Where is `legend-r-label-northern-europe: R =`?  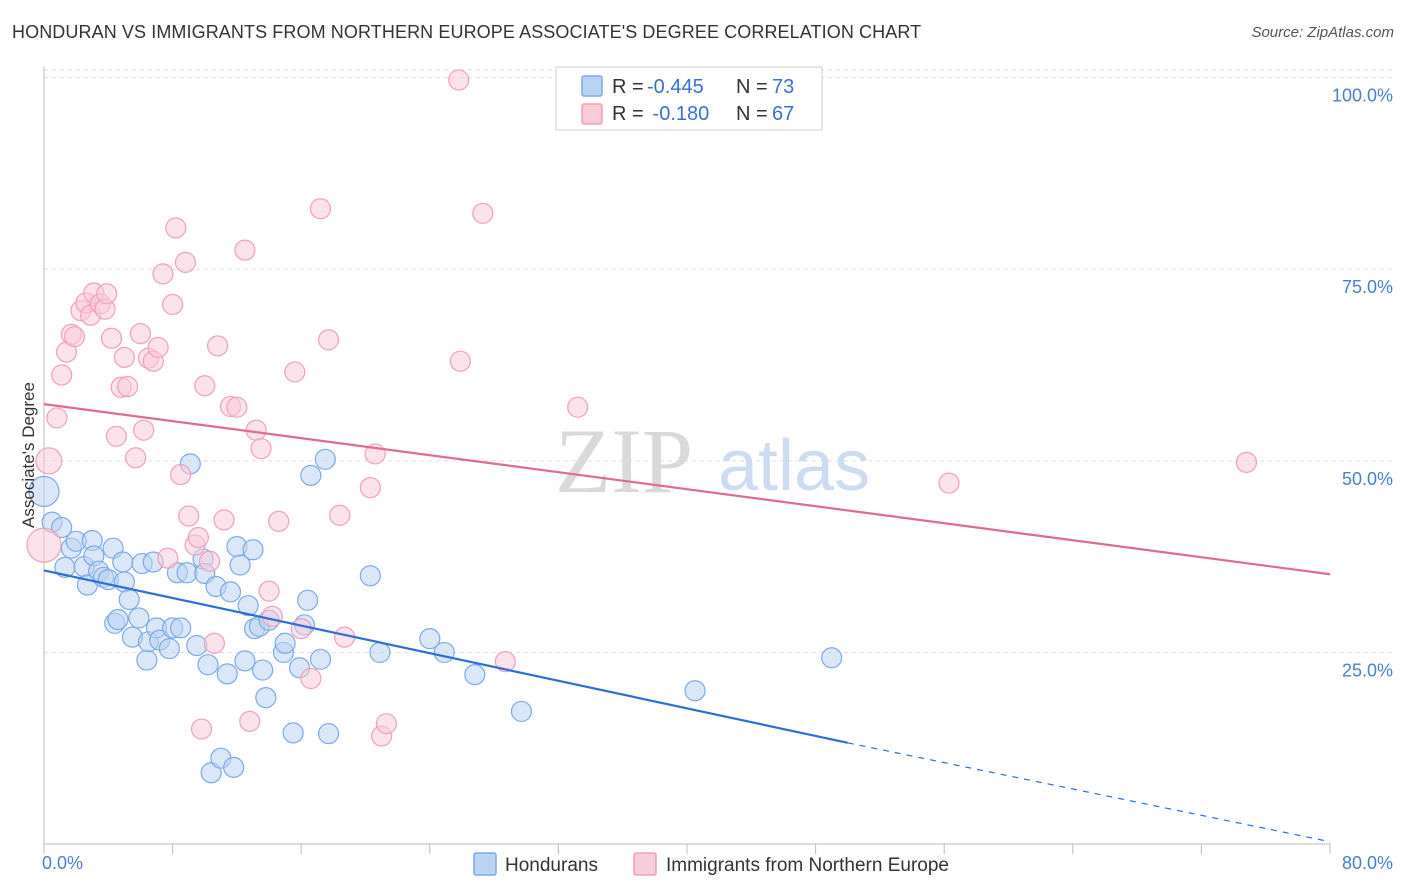
legend-r-label-northern-europe: R = is located at coordinates (628, 114).